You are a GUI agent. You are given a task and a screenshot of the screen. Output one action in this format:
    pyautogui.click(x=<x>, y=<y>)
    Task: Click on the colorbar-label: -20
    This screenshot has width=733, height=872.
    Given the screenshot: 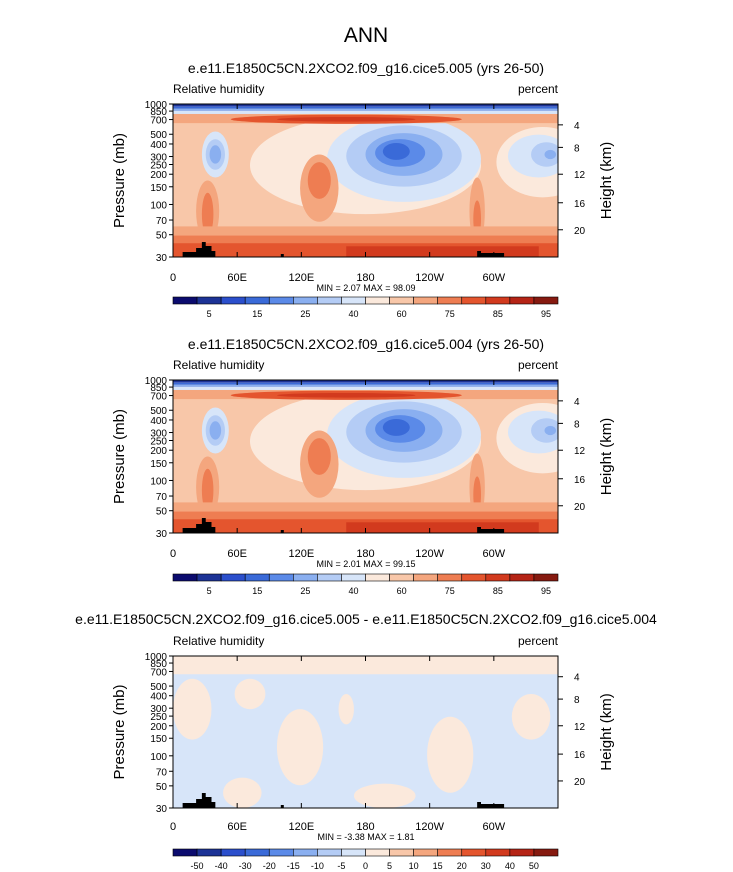 What is the action you would take?
    pyautogui.click(x=269, y=866)
    